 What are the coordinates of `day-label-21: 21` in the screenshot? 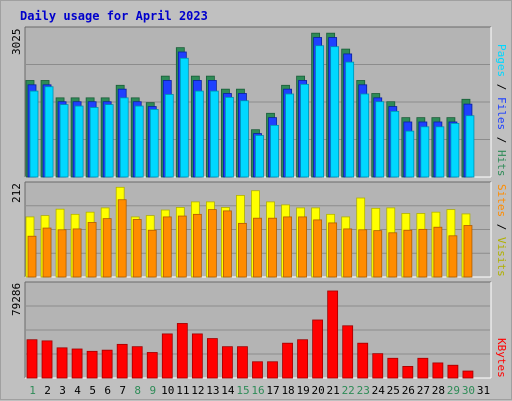 It's located at (333, 390).